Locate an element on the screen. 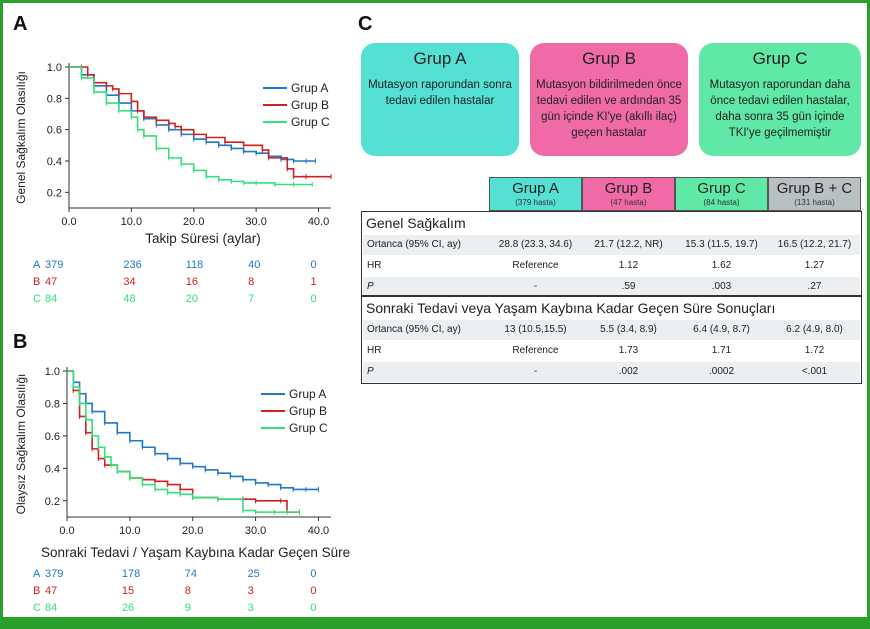 Image resolution: width=870 pixels, height=629 pixels. risk-row: A 379 178 74 25 0 is located at coordinates (173, 575).